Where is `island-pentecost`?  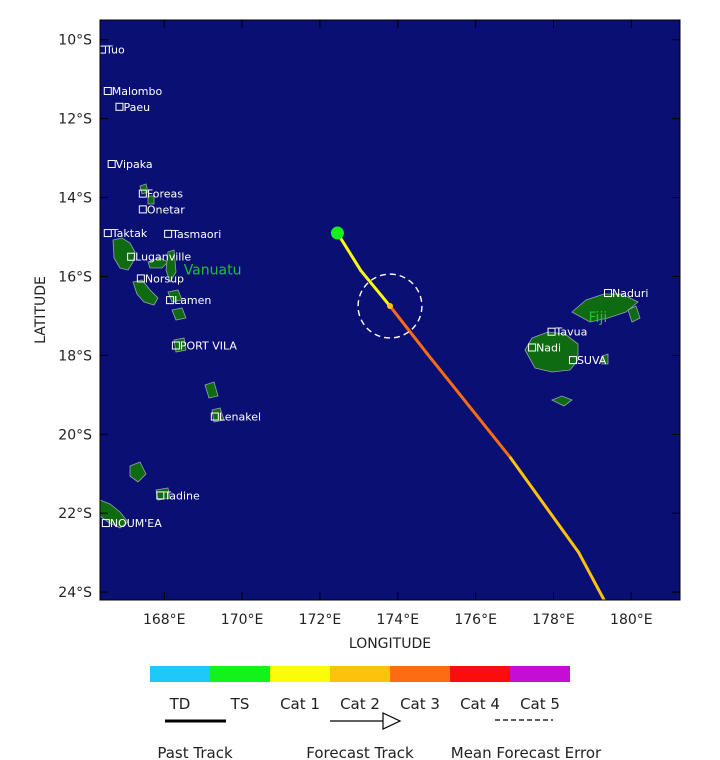 island-pentecost is located at coordinates (171, 266).